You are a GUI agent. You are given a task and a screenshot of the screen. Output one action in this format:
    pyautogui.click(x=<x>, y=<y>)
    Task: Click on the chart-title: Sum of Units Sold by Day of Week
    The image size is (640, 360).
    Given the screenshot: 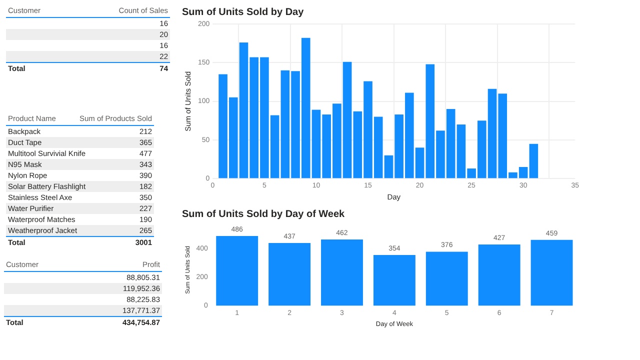 What is the action you would take?
    pyautogui.click(x=264, y=214)
    